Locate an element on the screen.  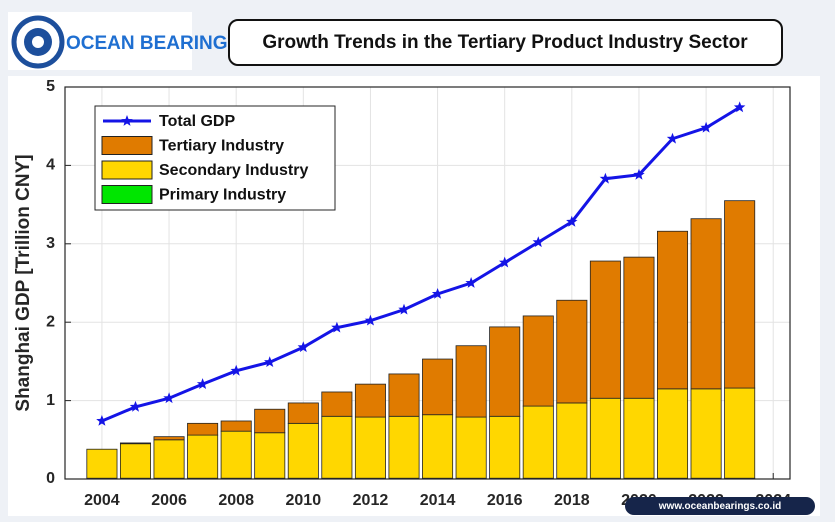
x-tick-label: 2018 is located at coordinates (572, 500).